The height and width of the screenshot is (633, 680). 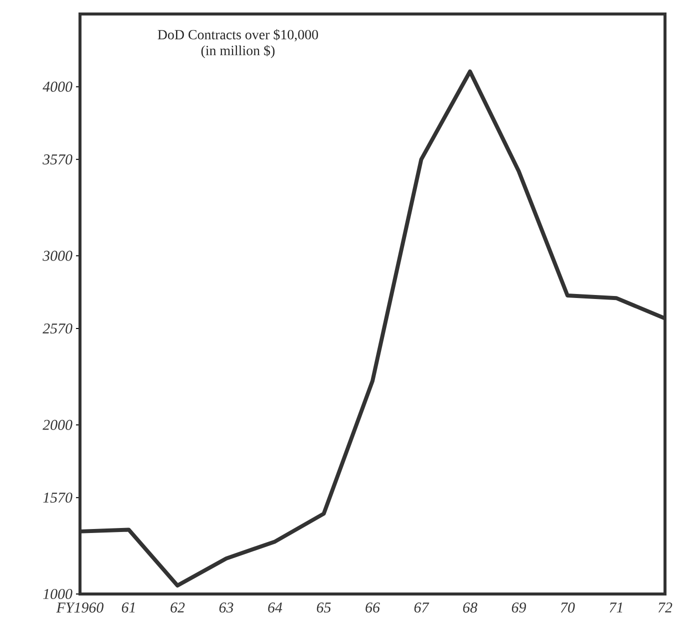 What do you see at coordinates (238, 35) in the screenshot?
I see `text: DoD Contracts over $10,000` at bounding box center [238, 35].